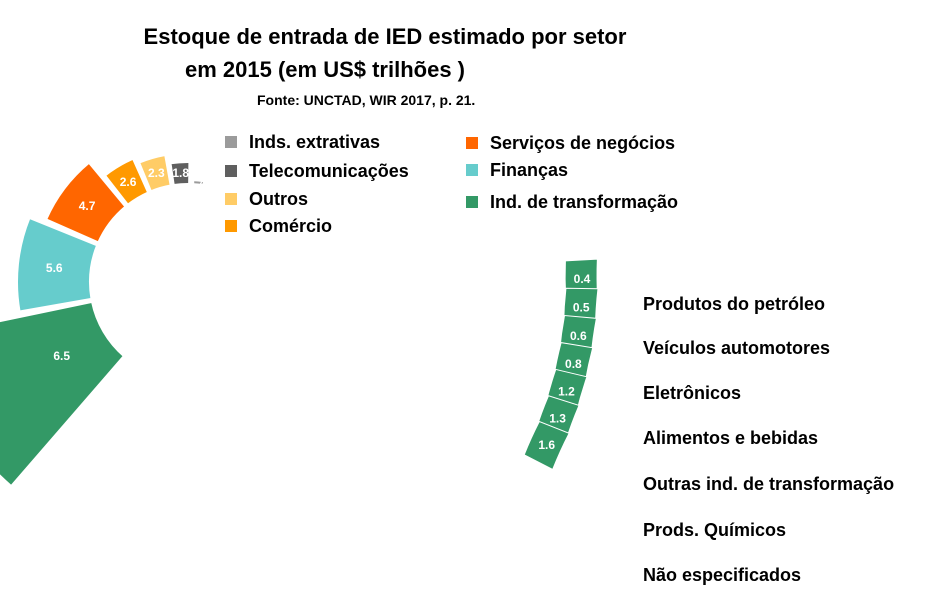 The height and width of the screenshot is (614, 928). What do you see at coordinates (736, 348) in the screenshot?
I see `breakdown-label-veiculos-automotores: Veículos automotores` at bounding box center [736, 348].